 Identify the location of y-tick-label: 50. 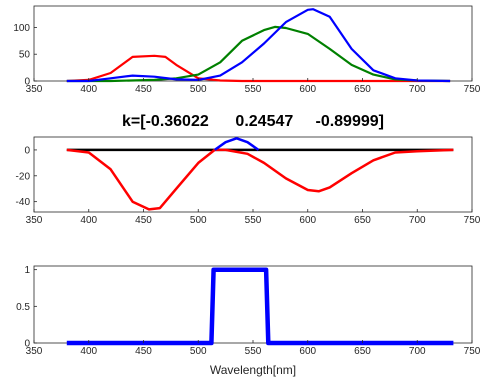
(25, 55).